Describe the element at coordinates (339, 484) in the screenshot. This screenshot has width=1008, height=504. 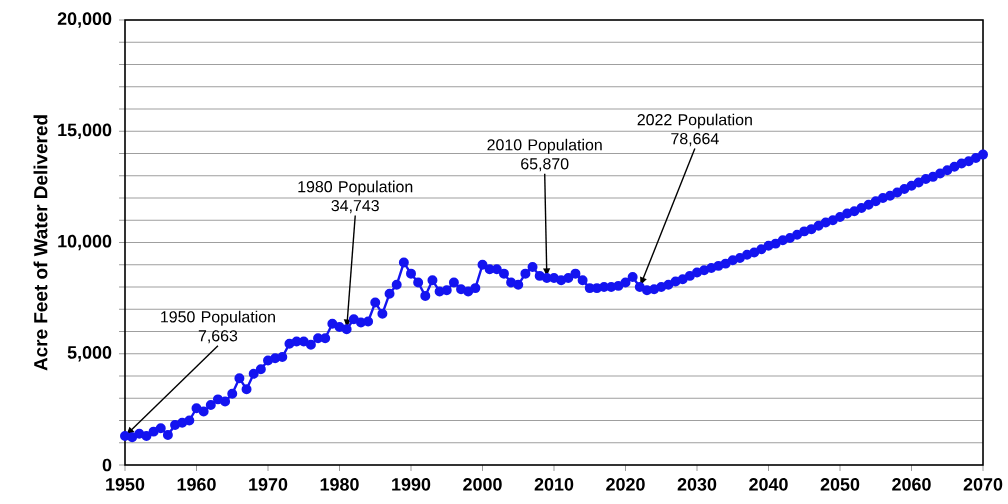
I see `x-tick-label: 1980` at that location.